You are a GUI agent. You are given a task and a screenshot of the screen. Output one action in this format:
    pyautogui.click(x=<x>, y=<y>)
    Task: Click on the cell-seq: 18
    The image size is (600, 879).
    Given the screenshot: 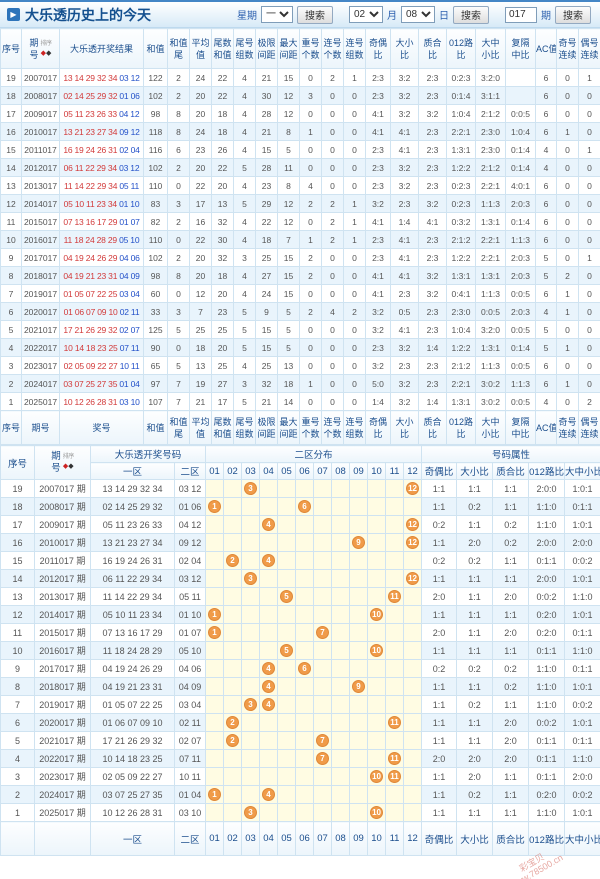 What is the action you would take?
    pyautogui.click(x=17, y=506)
    